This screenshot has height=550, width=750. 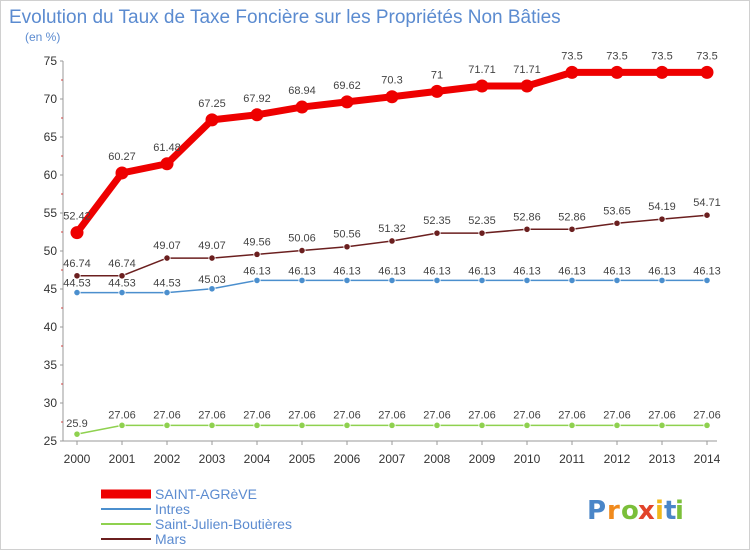 I want to click on y-tick-label: 65, so click(x=51, y=137).